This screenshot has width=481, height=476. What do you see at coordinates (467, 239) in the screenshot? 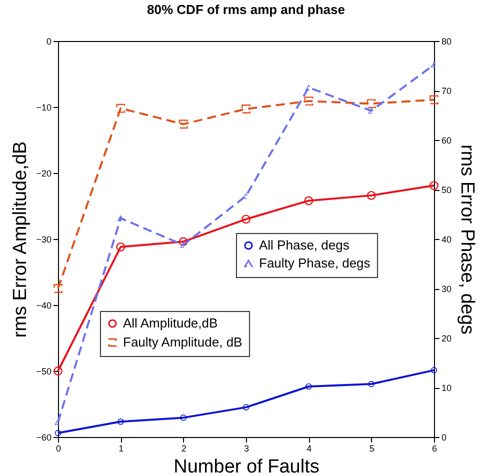
I see `y2-axis-title: rms Error Phase, degs` at bounding box center [467, 239].